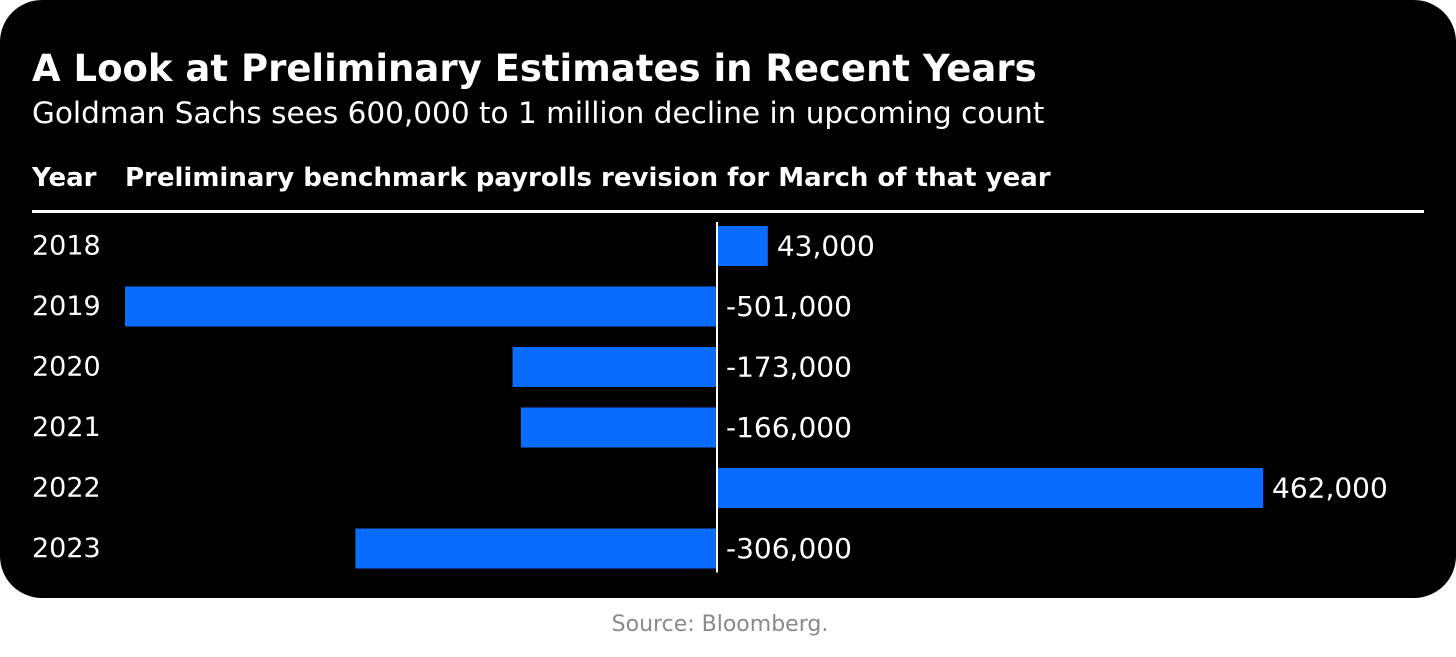 This screenshot has height=657, width=1456. What do you see at coordinates (826, 246) in the screenshot?
I see `value-label: 43,000` at bounding box center [826, 246].